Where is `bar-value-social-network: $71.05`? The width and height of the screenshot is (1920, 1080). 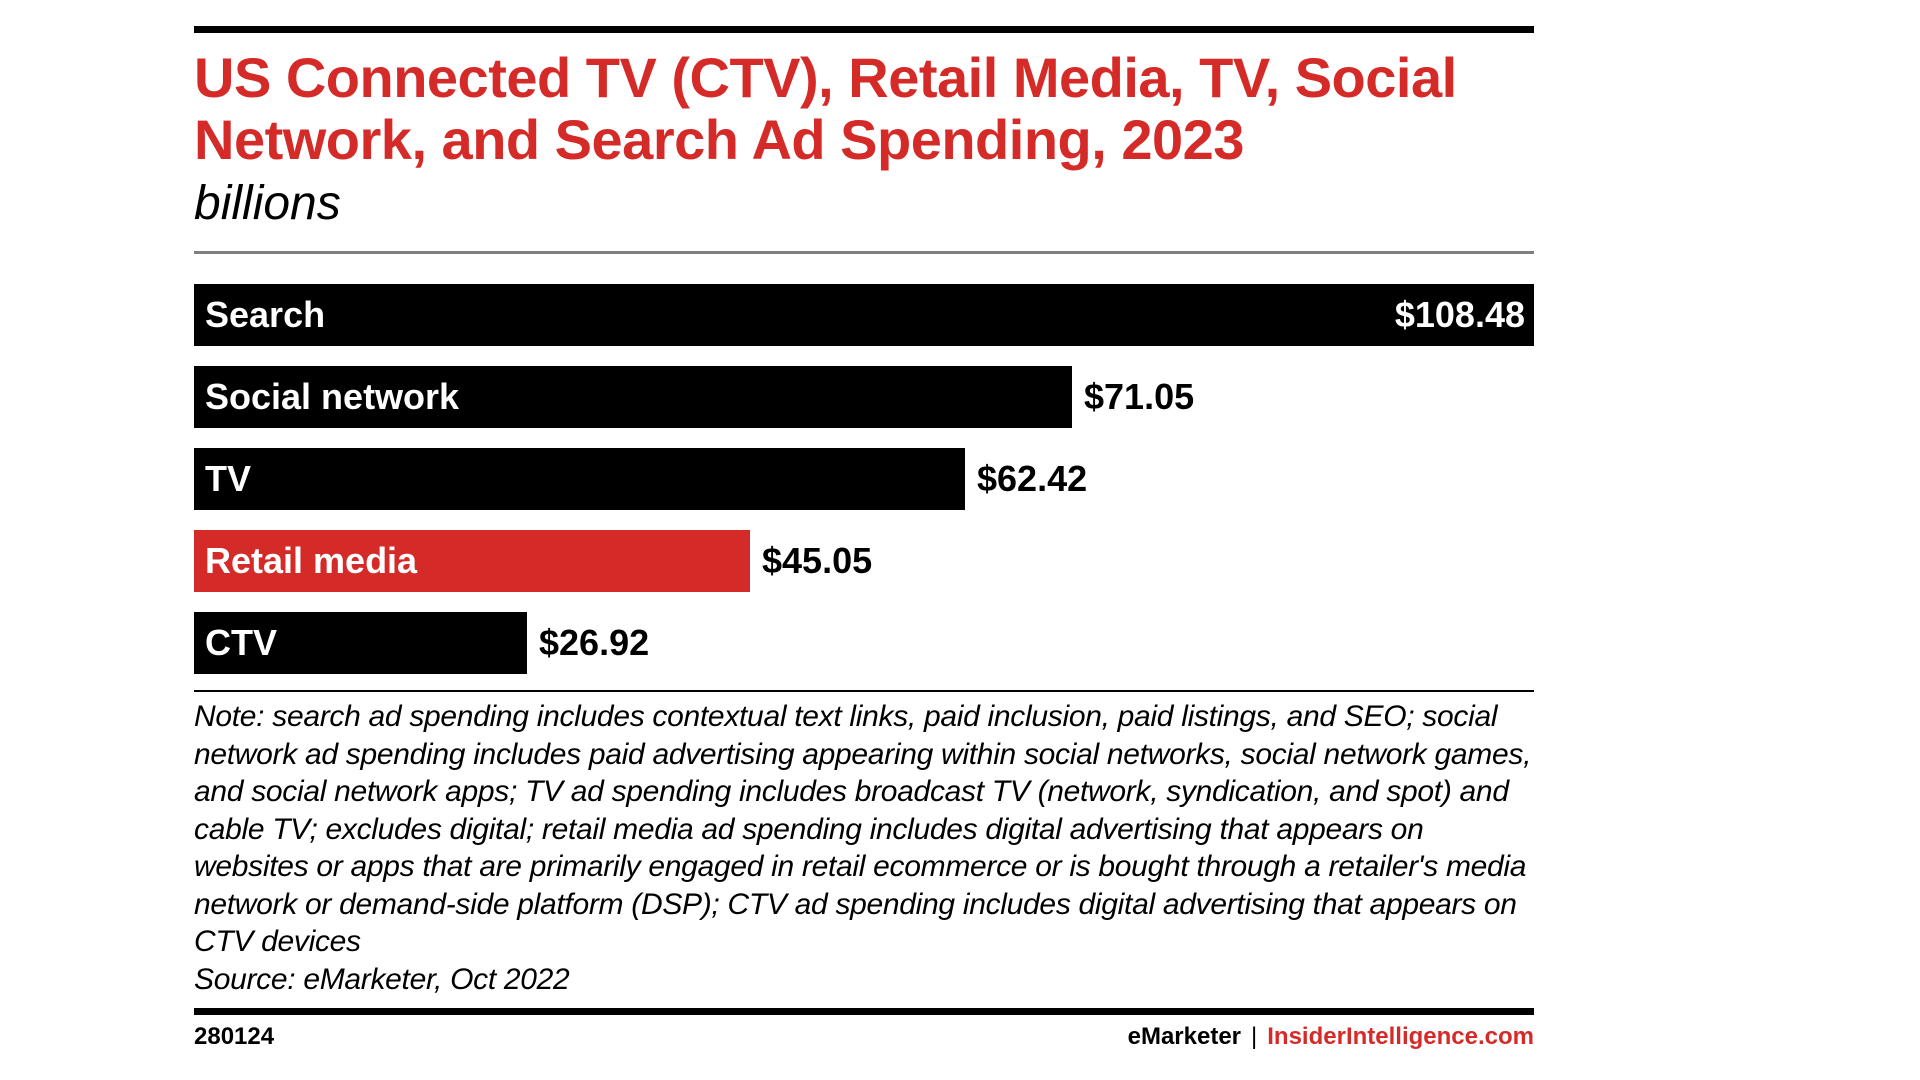
bar-value-social-network: $71.05 is located at coordinates (1139, 396).